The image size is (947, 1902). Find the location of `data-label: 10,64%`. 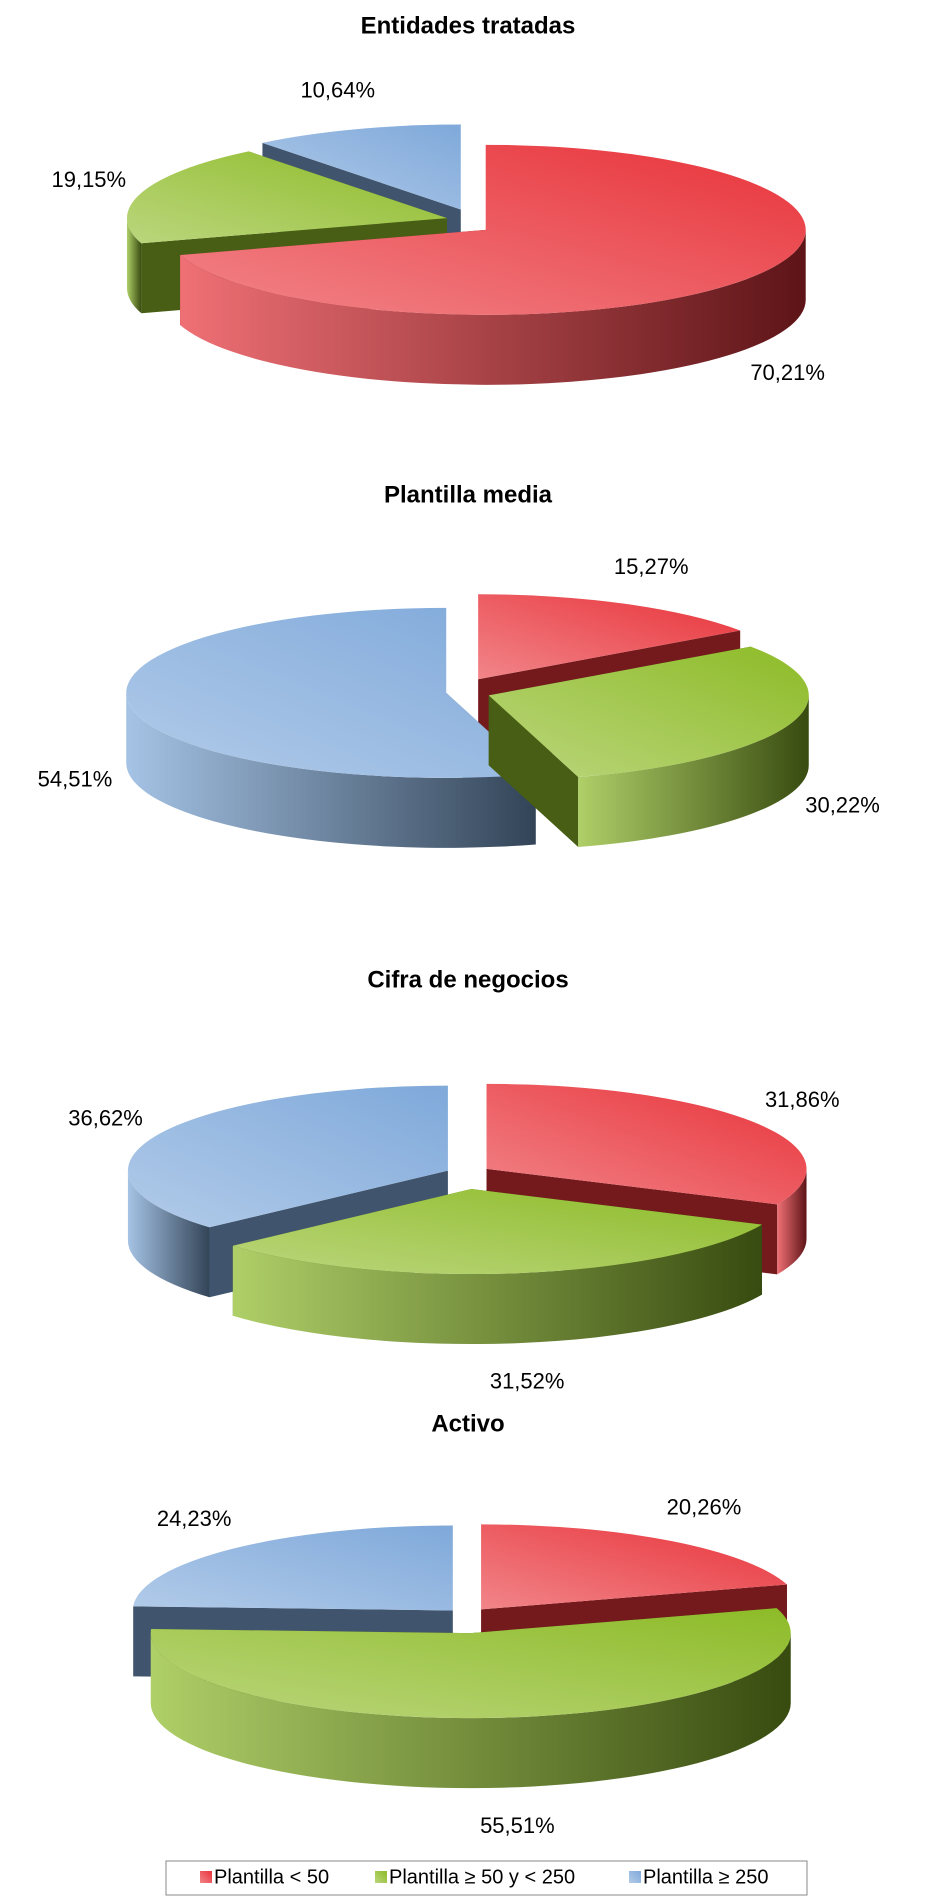

data-label: 10,64% is located at coordinates (337, 89).